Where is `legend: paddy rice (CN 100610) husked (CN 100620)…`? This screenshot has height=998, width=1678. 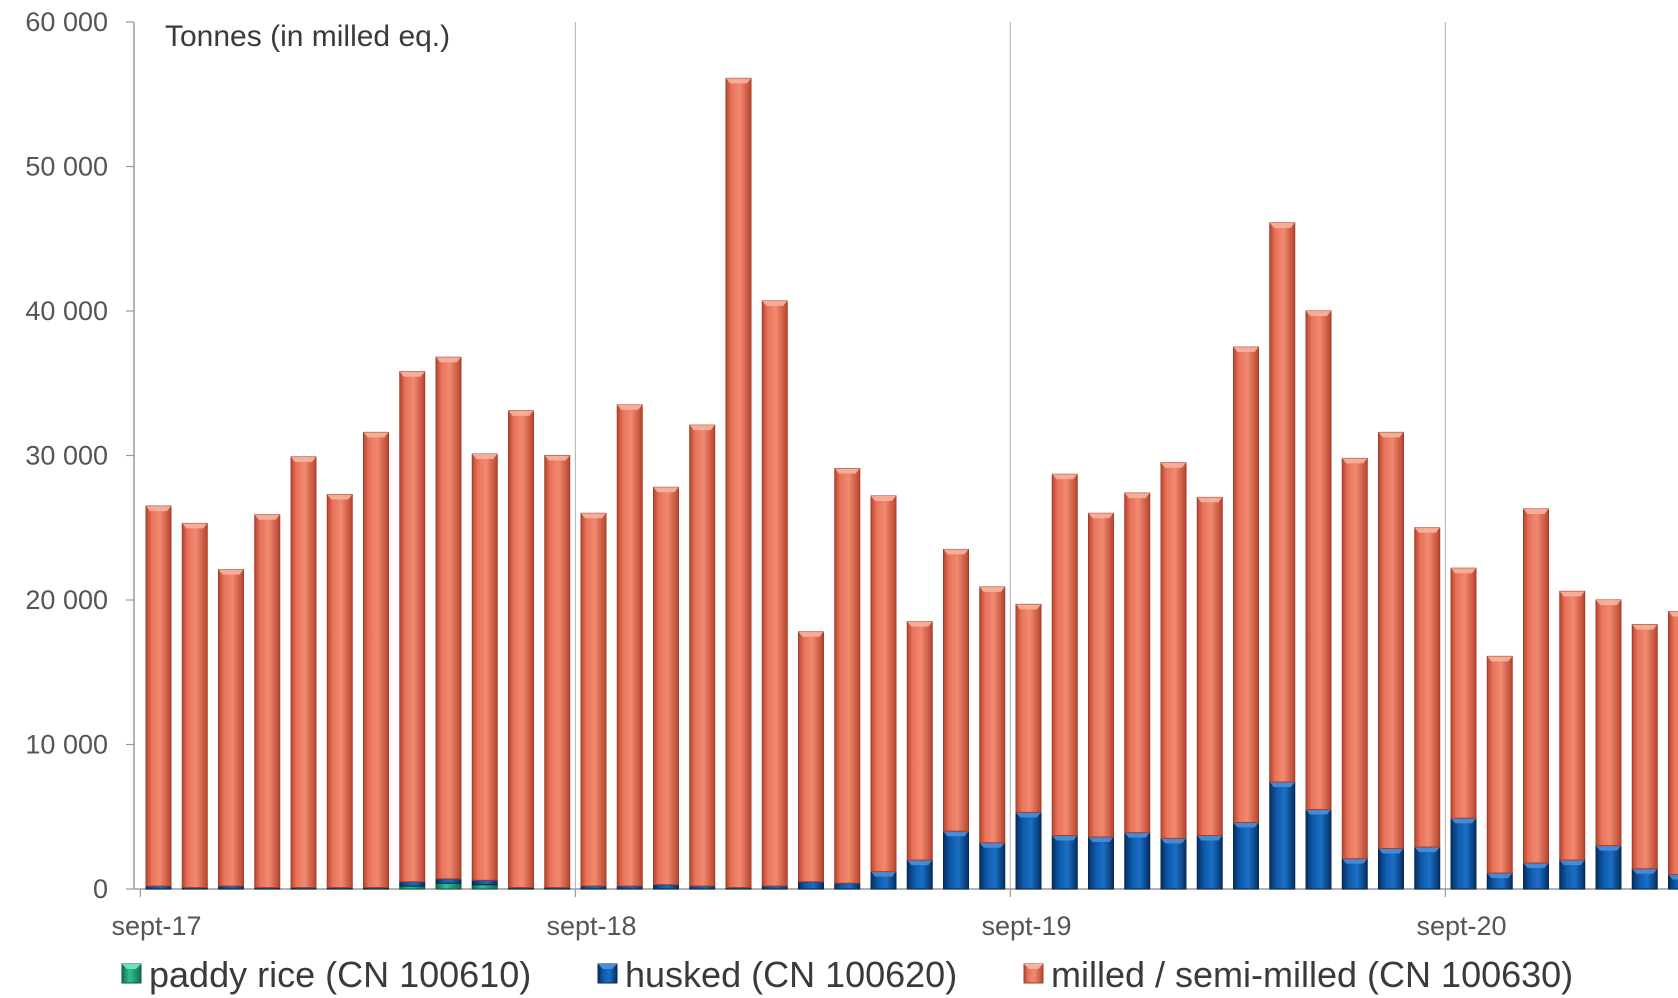
legend: paddy rice (CN 100610) husked (CN 100620)… is located at coordinates (847, 974).